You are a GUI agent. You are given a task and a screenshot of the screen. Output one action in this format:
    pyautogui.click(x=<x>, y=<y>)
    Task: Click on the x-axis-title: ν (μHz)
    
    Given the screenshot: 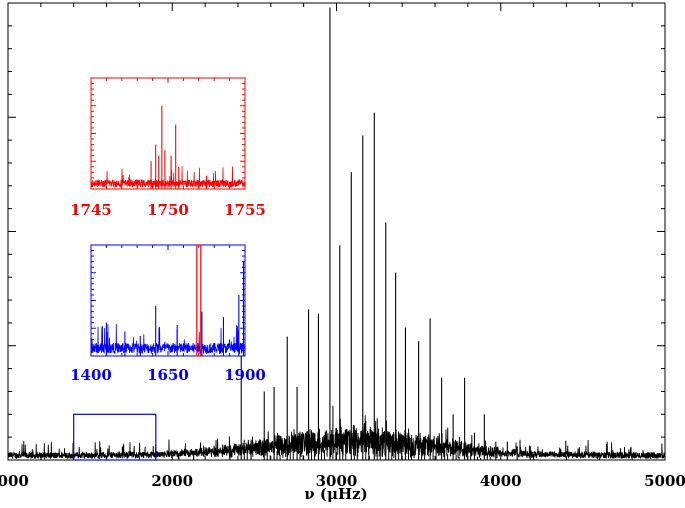 What is the action you would take?
    pyautogui.click(x=336, y=494)
    